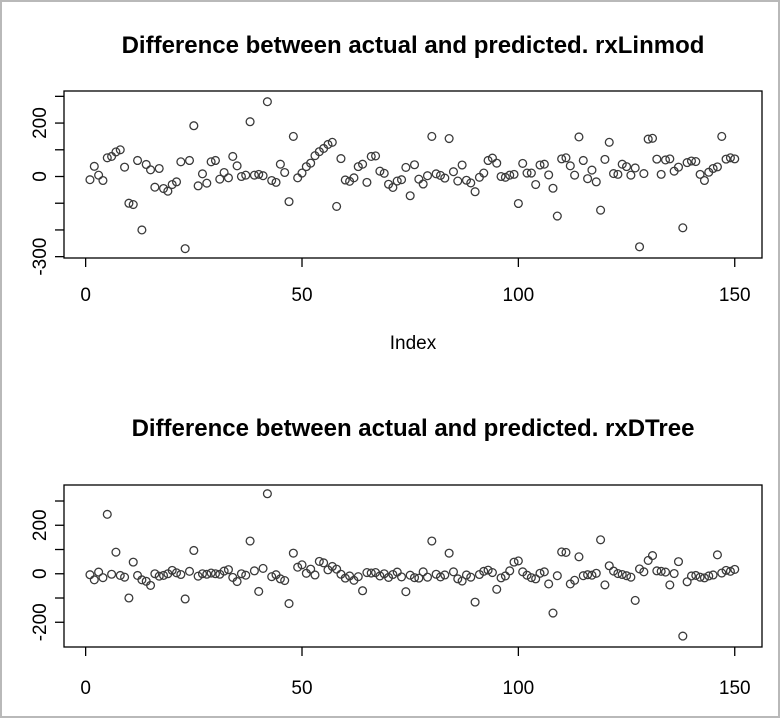 The width and height of the screenshot is (780, 718). Describe the element at coordinates (735, 295) in the screenshot. I see `x-tick-label: 150` at that location.